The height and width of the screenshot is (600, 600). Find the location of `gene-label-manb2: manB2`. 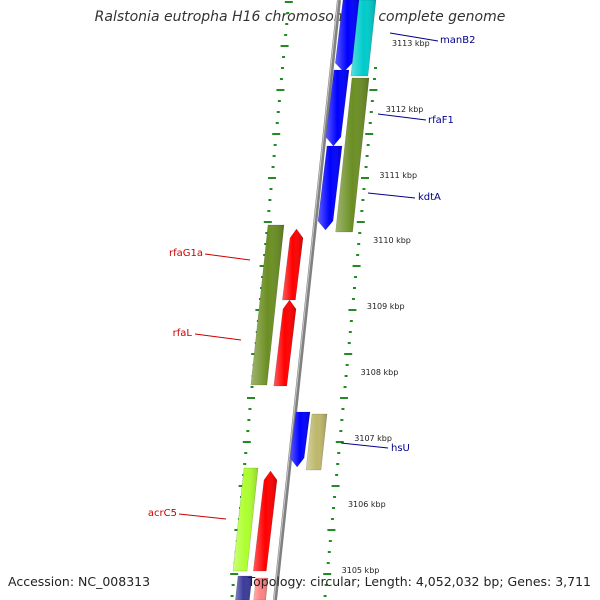

gene-label-manb2: manB2 is located at coordinates (457, 40).